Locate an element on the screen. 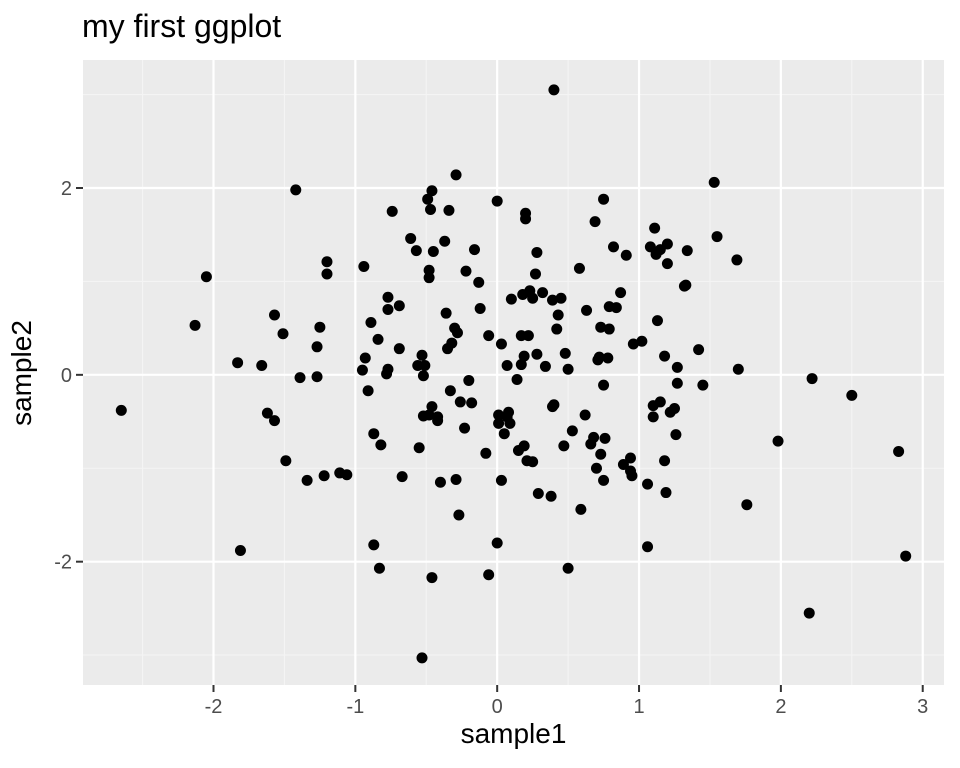 The width and height of the screenshot is (960, 768). x-axis: -2 -1 0 1 2 3 is located at coordinates (566, 701).